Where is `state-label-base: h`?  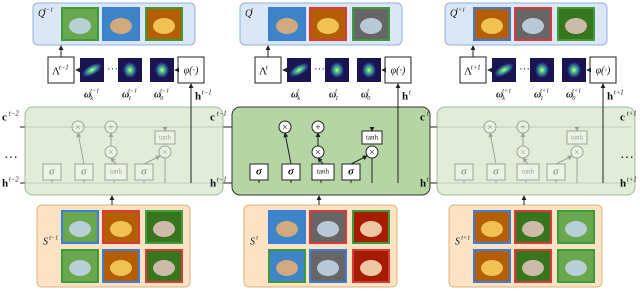 state-label-base: h is located at coordinates (423, 184).